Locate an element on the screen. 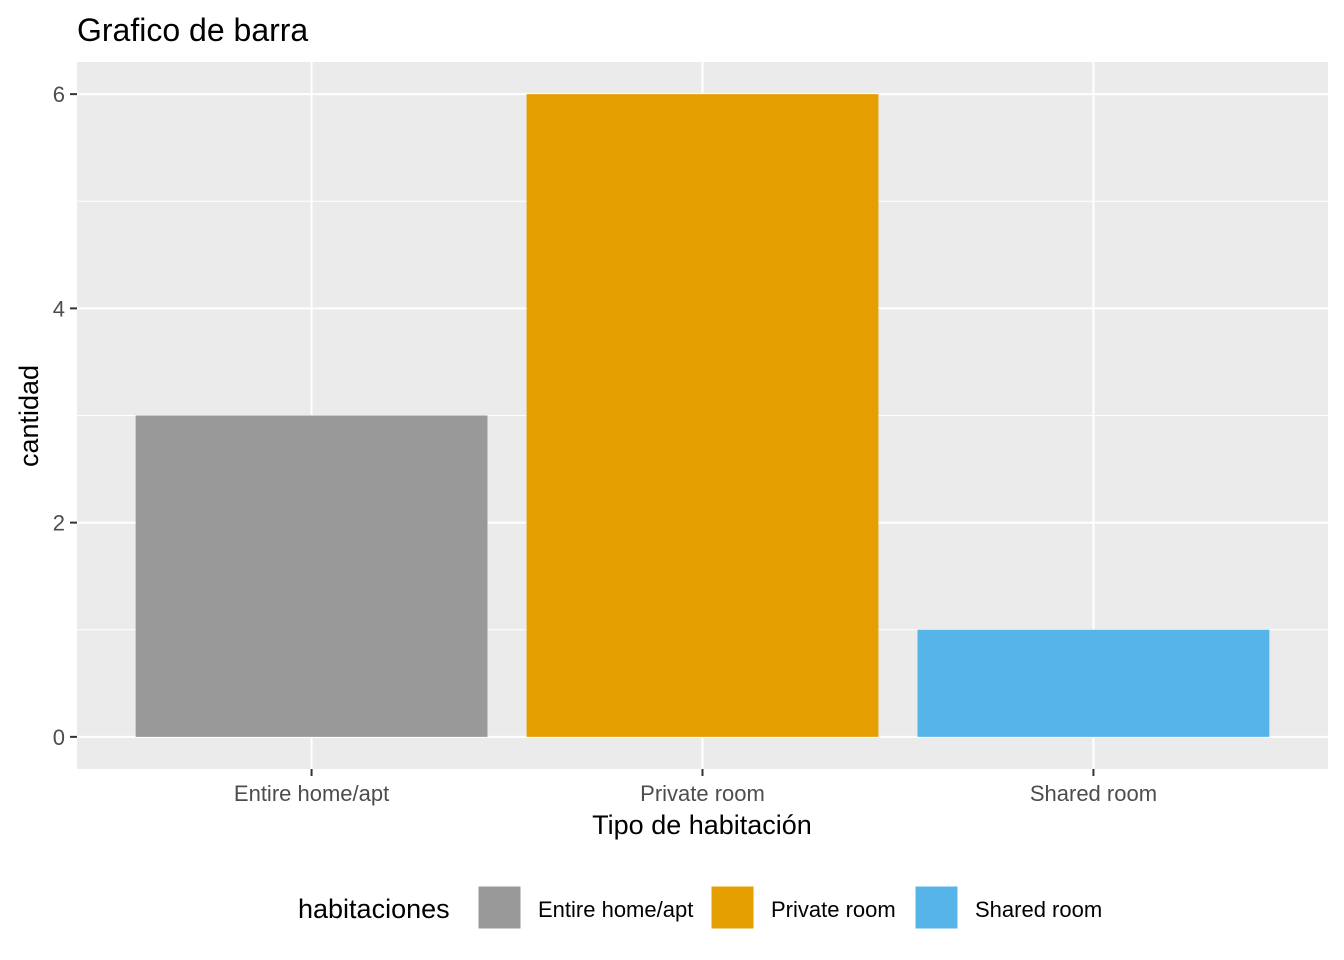  bar-shared-room is located at coordinates (1093, 683).